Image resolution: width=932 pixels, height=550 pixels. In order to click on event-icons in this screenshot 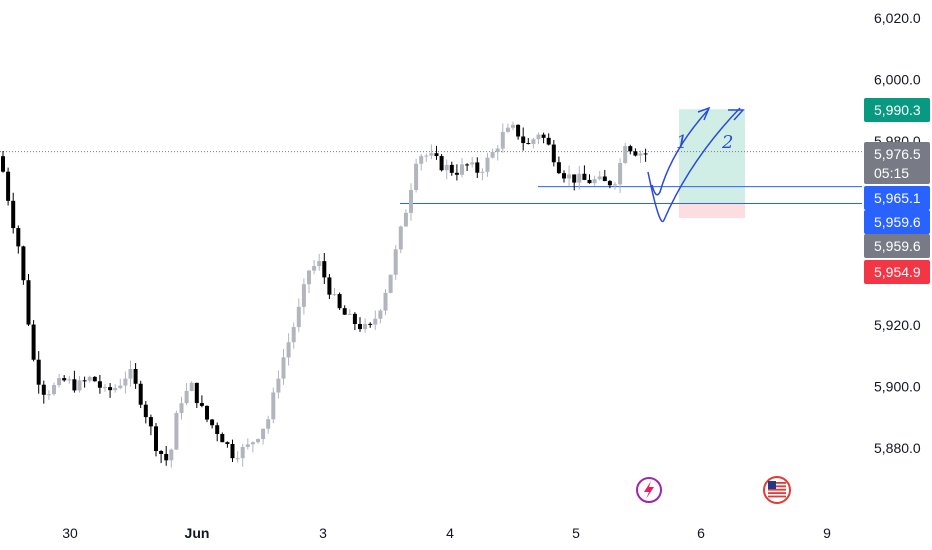, I will do `click(713, 490)`.